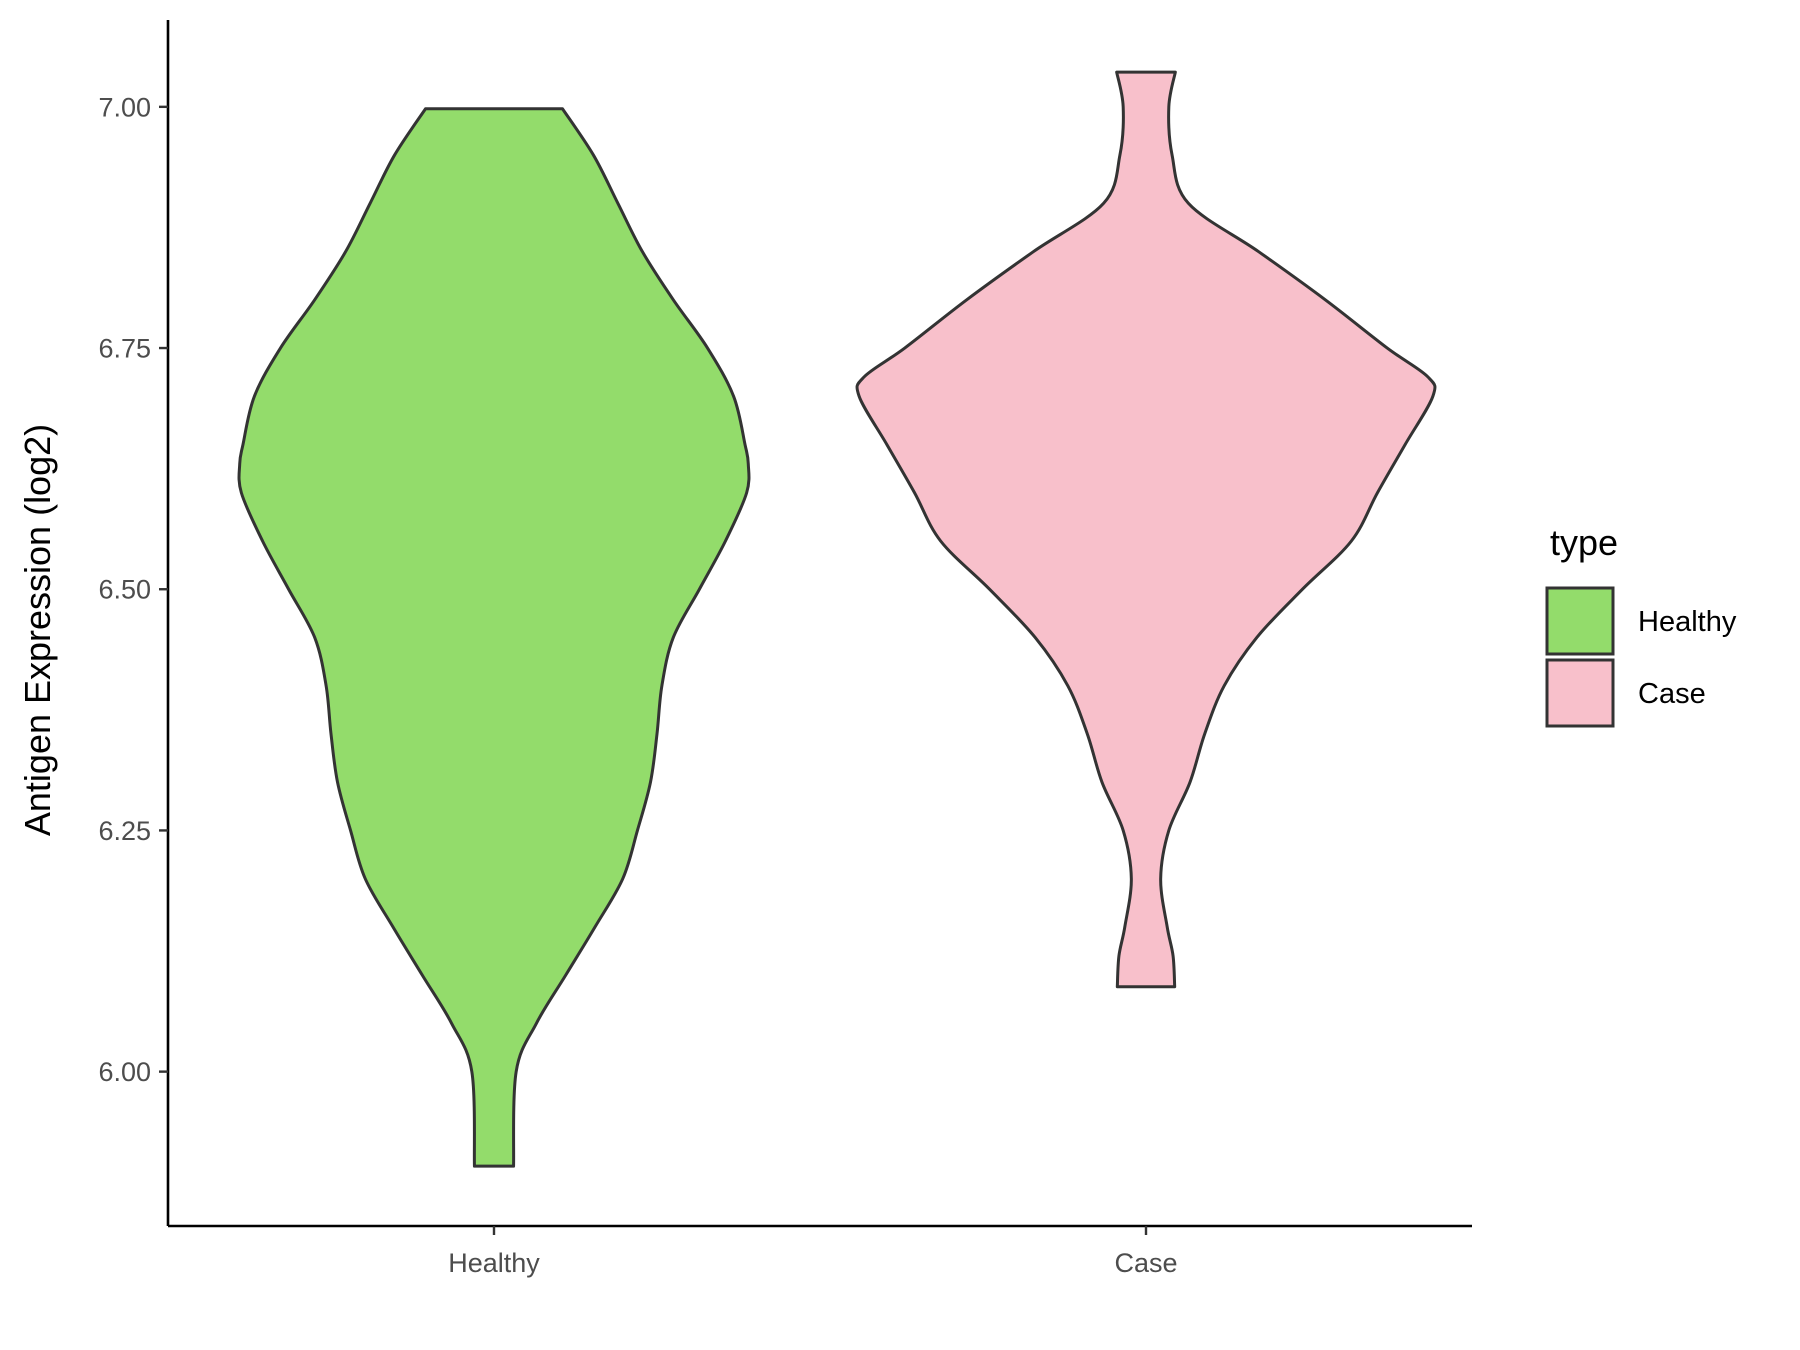  I want to click on y-tick-label-7-00: 7.00, so click(124, 107).